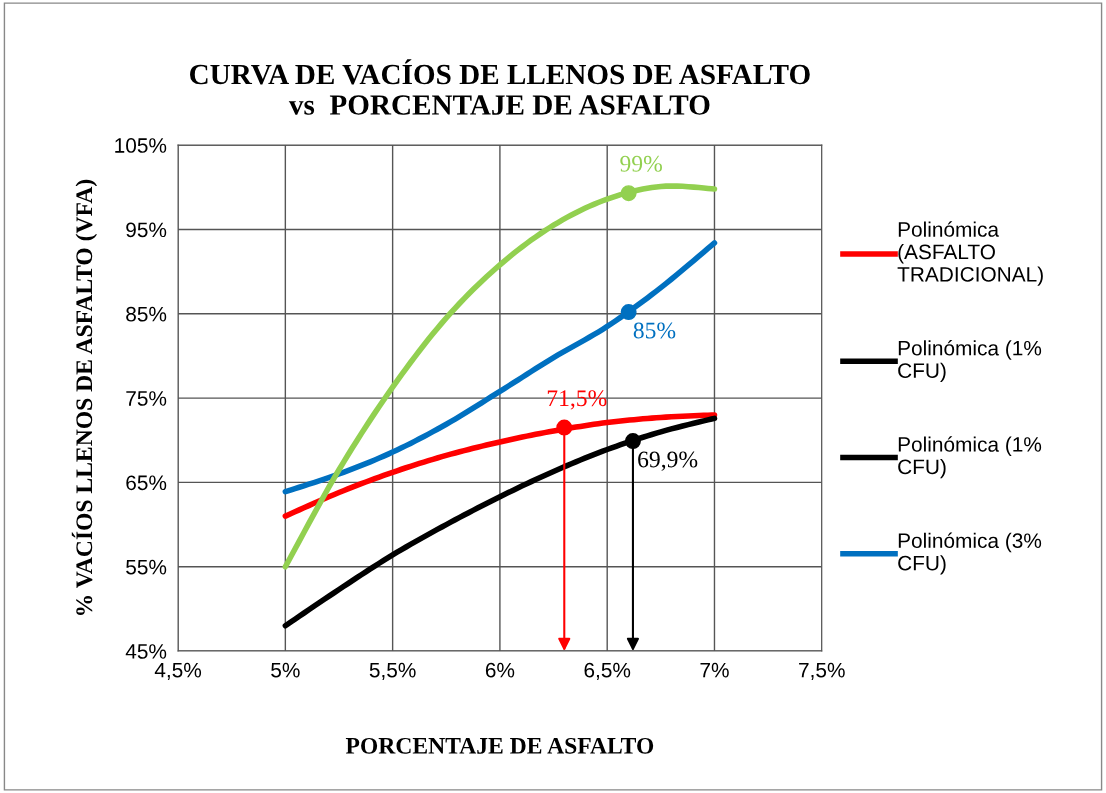 The image size is (1106, 793). Describe the element at coordinates (500, 670) in the screenshot. I see `x-tick-label: 6%` at that location.